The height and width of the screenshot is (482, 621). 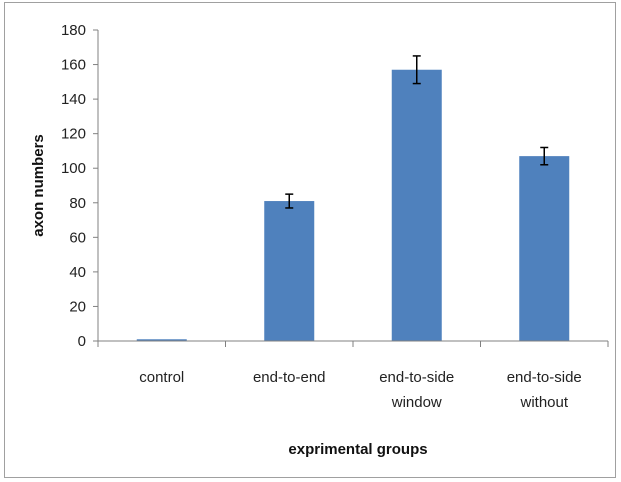 What do you see at coordinates (73, 30) in the screenshot?
I see `y-tick-label: 180` at bounding box center [73, 30].